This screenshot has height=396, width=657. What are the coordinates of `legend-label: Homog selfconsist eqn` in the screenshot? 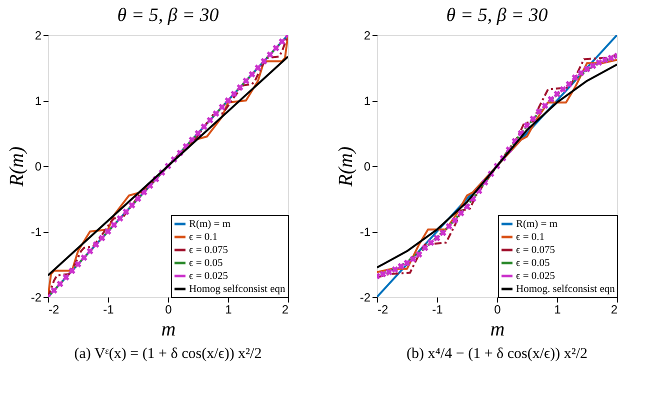 It's located at (237, 289).